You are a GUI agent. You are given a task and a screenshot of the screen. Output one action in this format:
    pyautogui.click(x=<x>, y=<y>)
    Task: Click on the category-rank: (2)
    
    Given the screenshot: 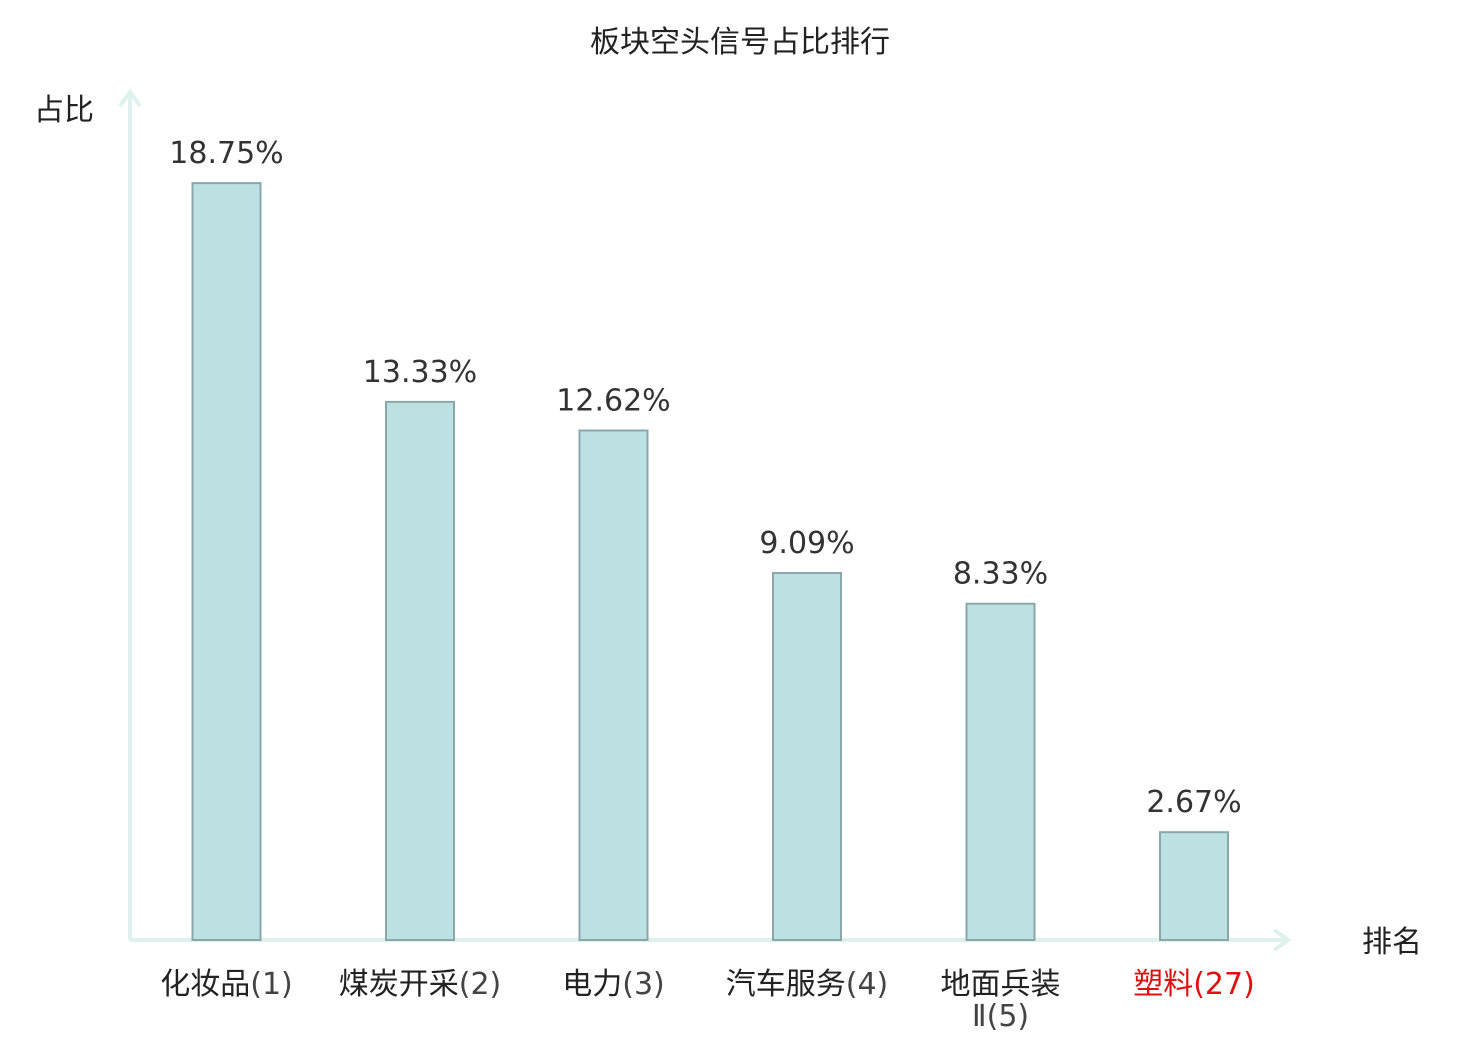 What is the action you would take?
    pyautogui.click(x=480, y=984)
    